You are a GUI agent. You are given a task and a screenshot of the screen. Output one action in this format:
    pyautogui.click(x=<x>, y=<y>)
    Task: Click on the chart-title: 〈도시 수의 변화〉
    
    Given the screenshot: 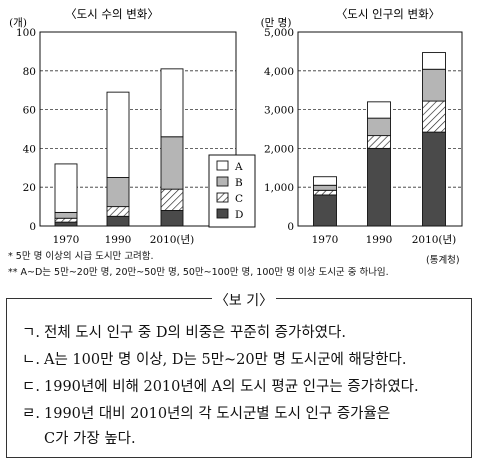 What is the action you would take?
    pyautogui.click(x=112, y=14)
    